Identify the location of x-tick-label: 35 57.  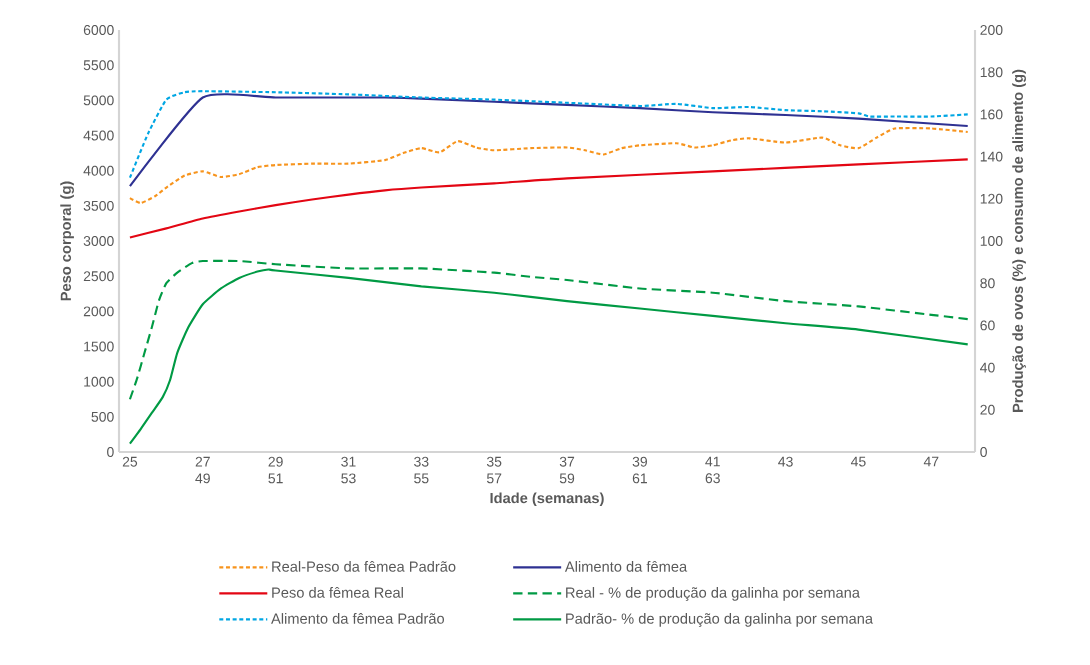
(494, 470).